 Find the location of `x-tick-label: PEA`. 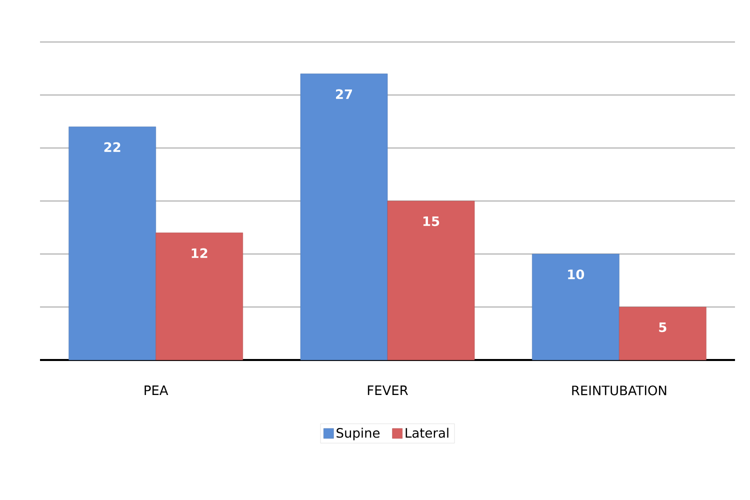

x-tick-label: PEA is located at coordinates (156, 390).